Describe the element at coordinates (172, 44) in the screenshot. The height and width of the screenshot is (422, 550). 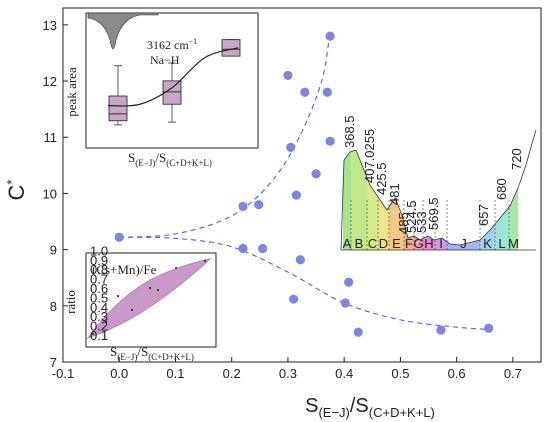
I see `annotation-wavenumber: 3162 cm−1` at that location.